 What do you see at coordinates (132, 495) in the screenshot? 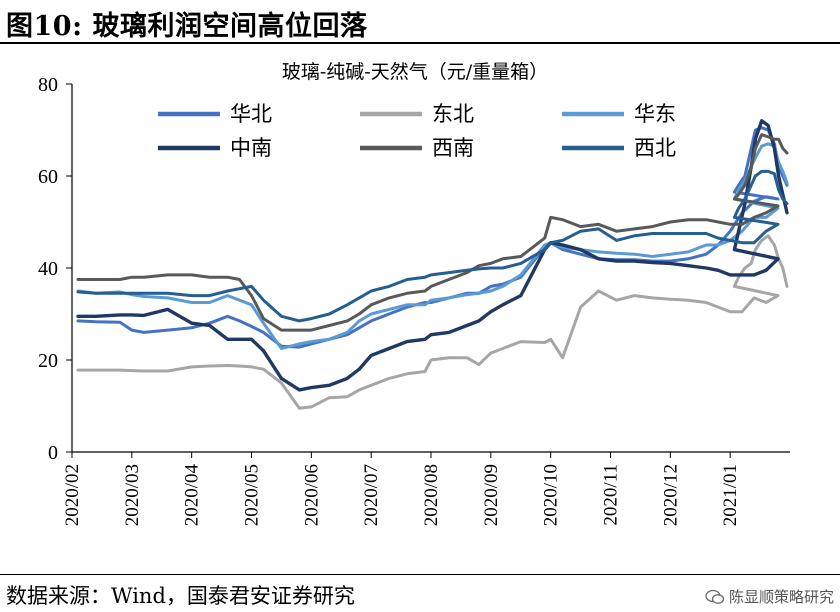
I see `x-tick-label: 2020/03` at bounding box center [132, 495].